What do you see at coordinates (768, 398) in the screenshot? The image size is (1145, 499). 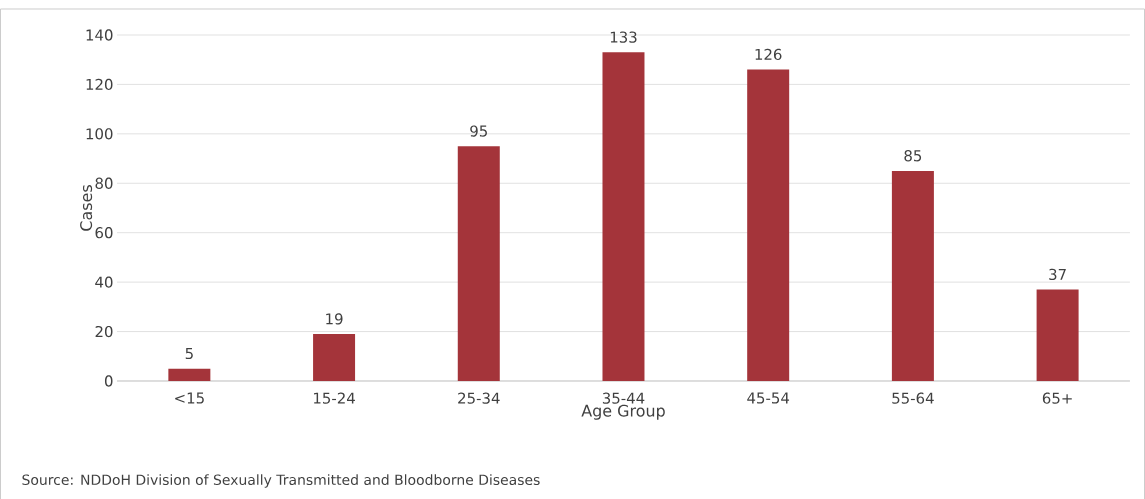 I see `x-tick-label: 45-54` at bounding box center [768, 398].